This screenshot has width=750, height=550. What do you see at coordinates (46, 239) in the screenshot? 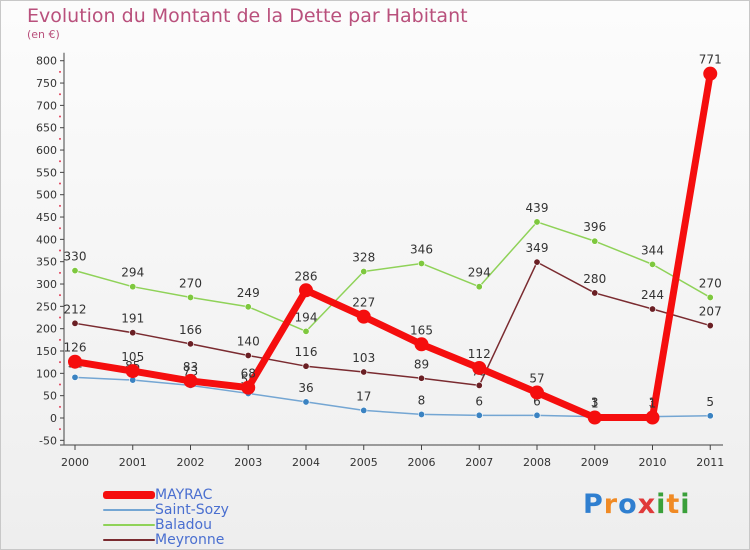
I see `y-tick-label: 400` at bounding box center [46, 239].